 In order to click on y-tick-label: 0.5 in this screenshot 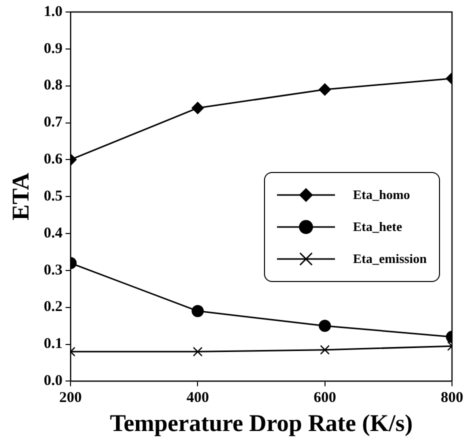, I will do `click(53, 196)`.